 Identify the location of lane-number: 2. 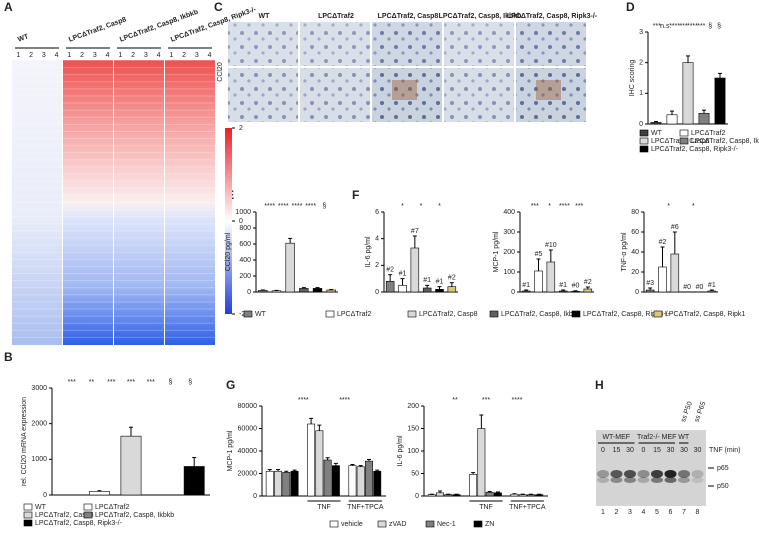
(133, 55).